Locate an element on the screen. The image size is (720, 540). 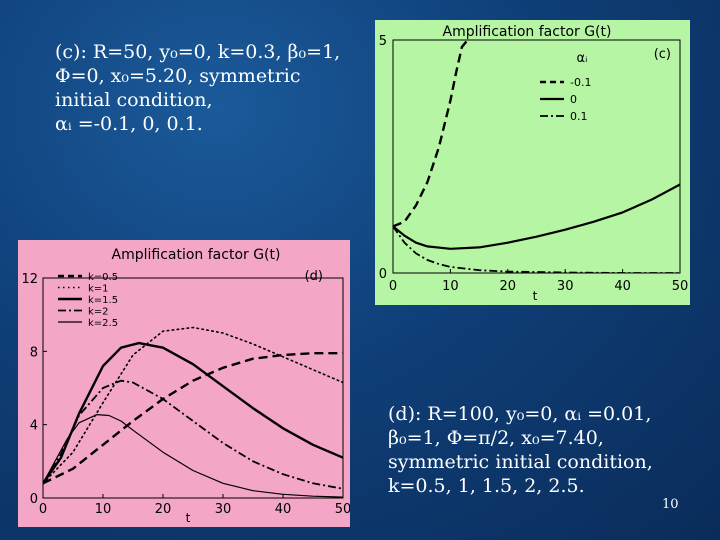
series-line-k=1 is located at coordinates (193, 405).